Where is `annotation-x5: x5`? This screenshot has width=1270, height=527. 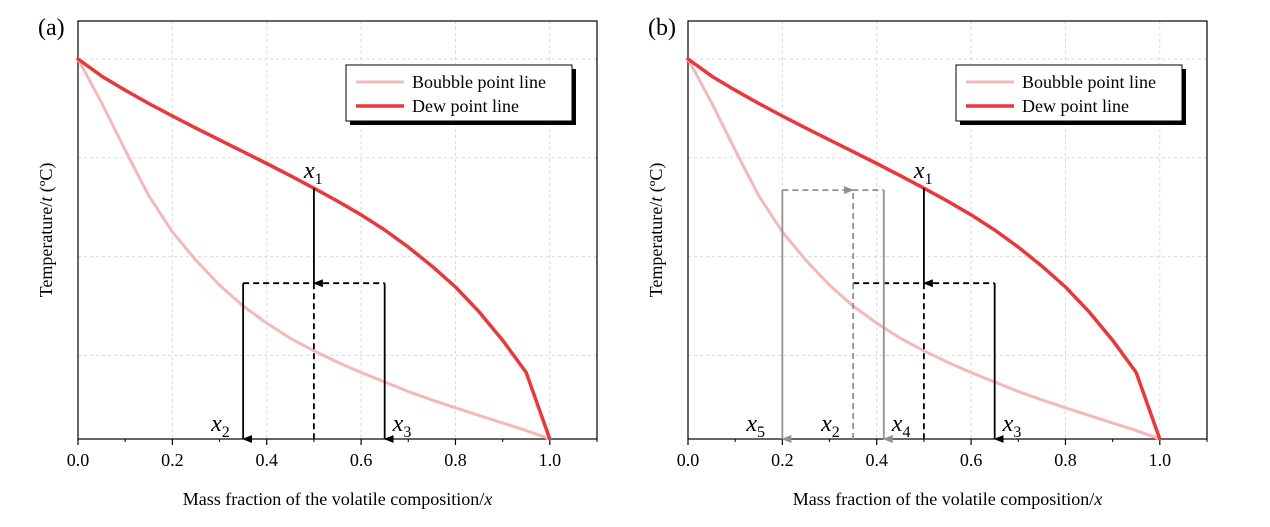
annotation-x5: x5 is located at coordinates (755, 426).